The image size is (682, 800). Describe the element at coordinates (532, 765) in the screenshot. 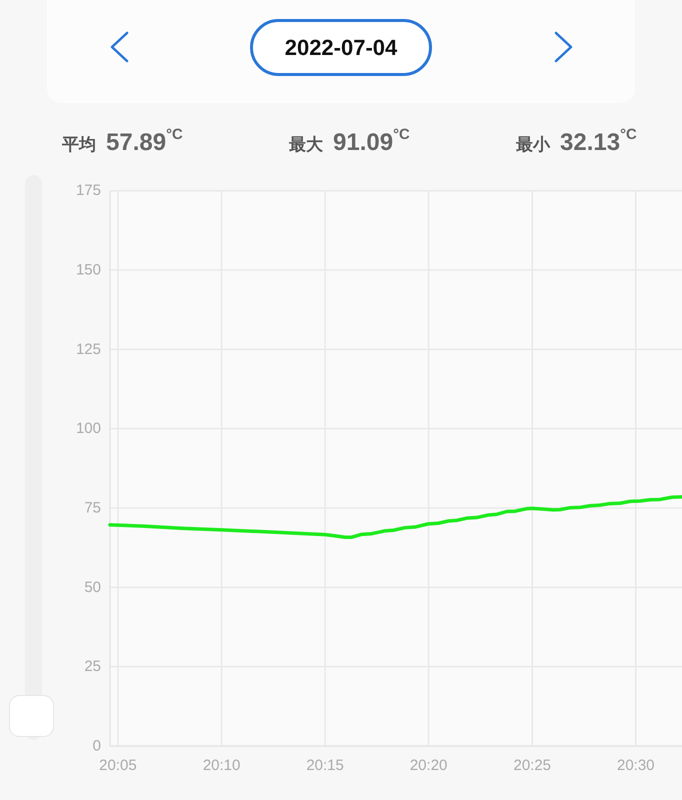

I see `x-tick-label: 20:25` at that location.